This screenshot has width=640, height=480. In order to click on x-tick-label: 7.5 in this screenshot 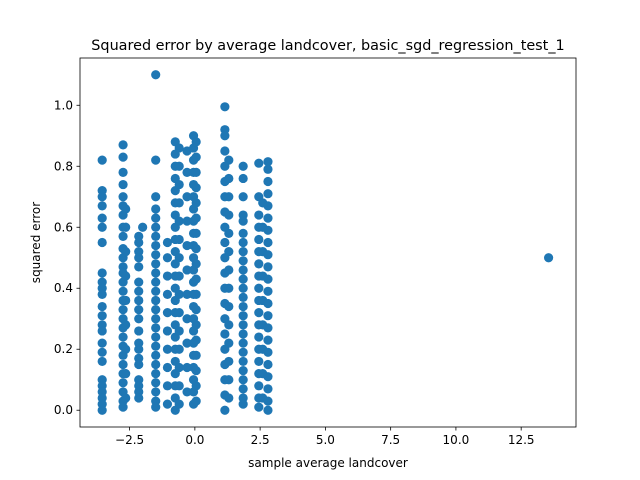, I will do `click(390, 440)`.